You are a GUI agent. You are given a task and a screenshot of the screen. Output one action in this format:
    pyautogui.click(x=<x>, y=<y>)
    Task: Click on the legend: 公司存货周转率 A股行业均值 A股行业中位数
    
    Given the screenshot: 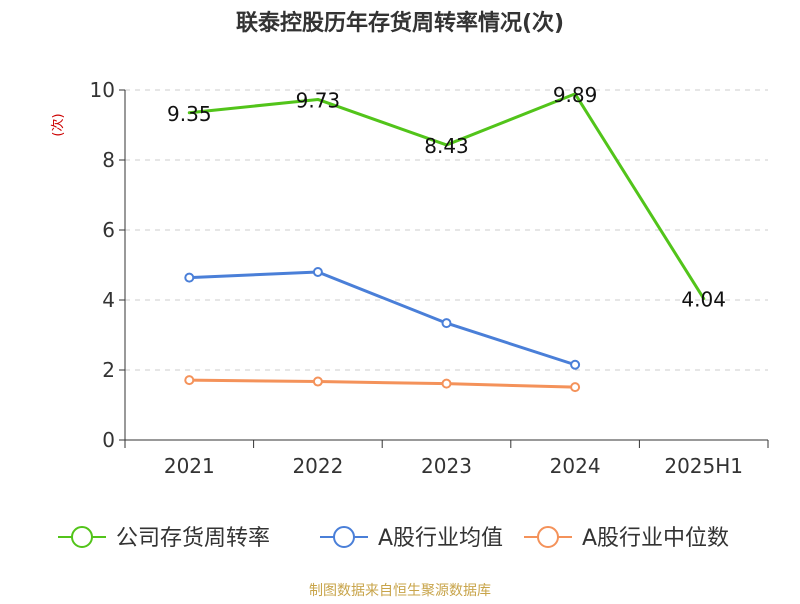 What is the action you would take?
    pyautogui.click(x=393, y=538)
    